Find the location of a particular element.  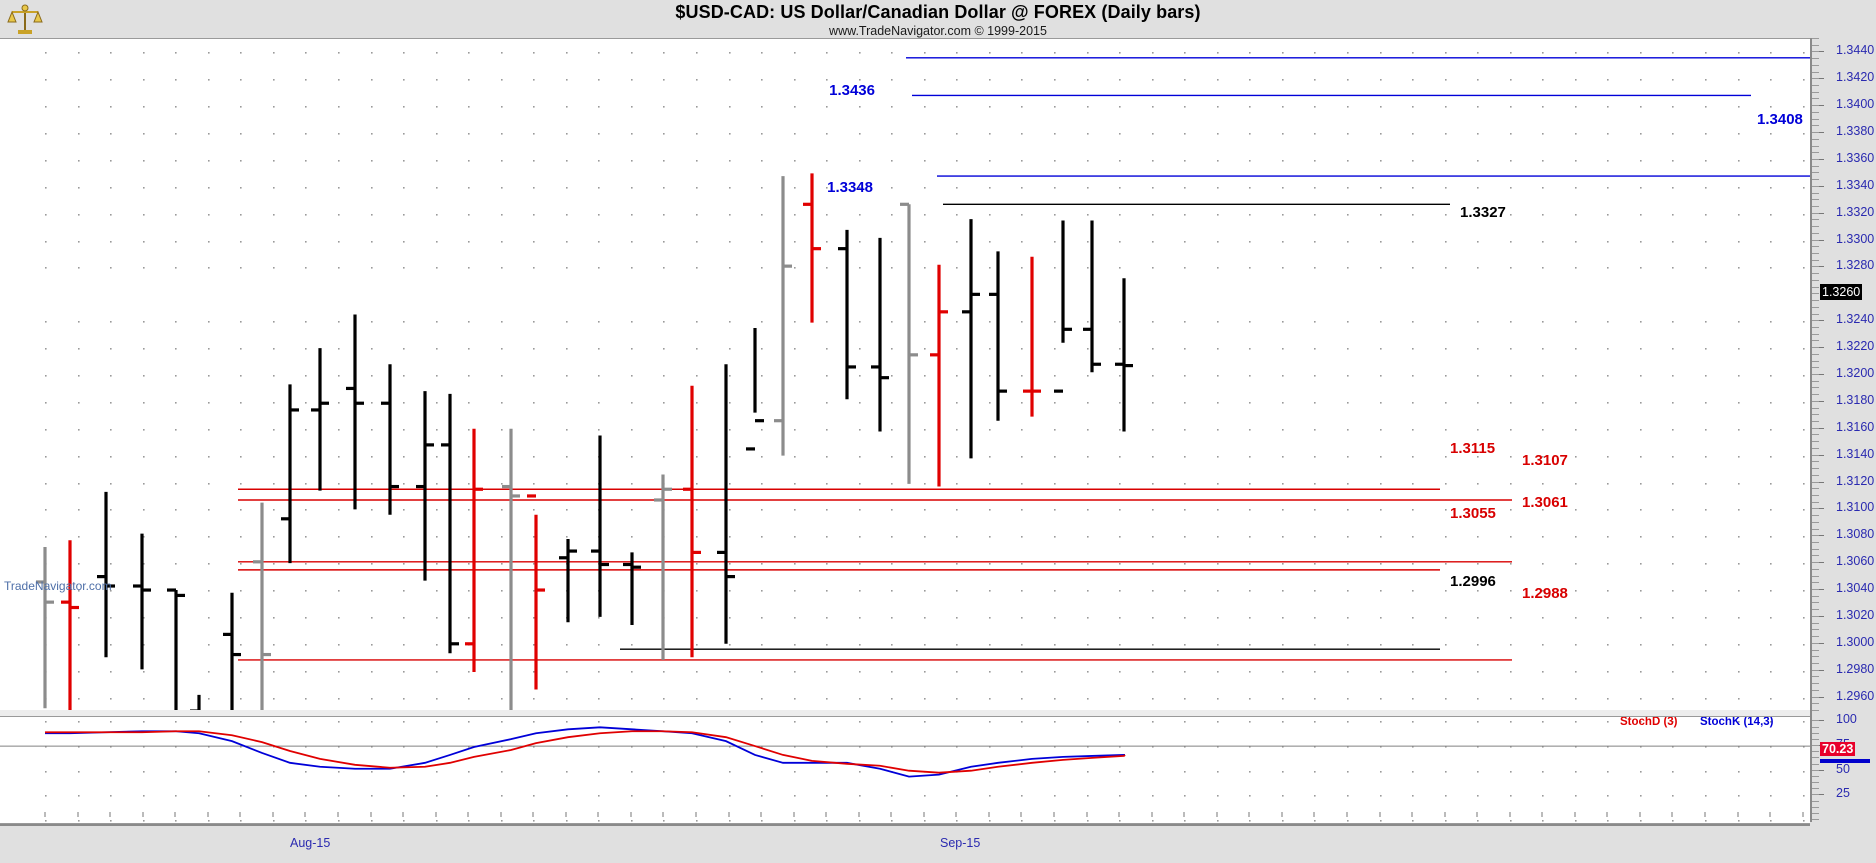

scales-of-justice-icon is located at coordinates (25, 19).